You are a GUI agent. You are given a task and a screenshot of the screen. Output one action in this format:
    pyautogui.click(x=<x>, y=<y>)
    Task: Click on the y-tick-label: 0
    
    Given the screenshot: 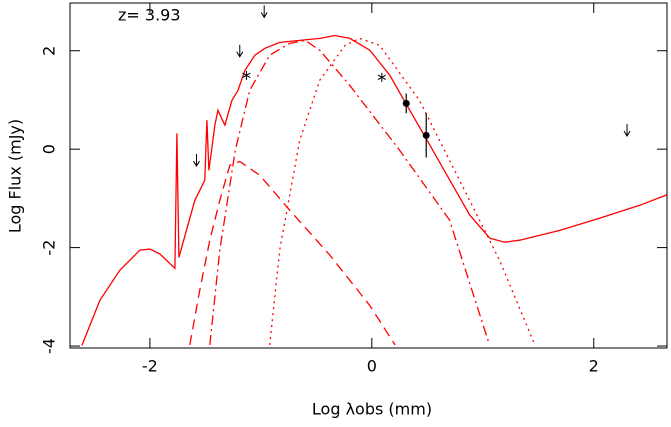 What is the action you would take?
    pyautogui.click(x=49, y=149)
    